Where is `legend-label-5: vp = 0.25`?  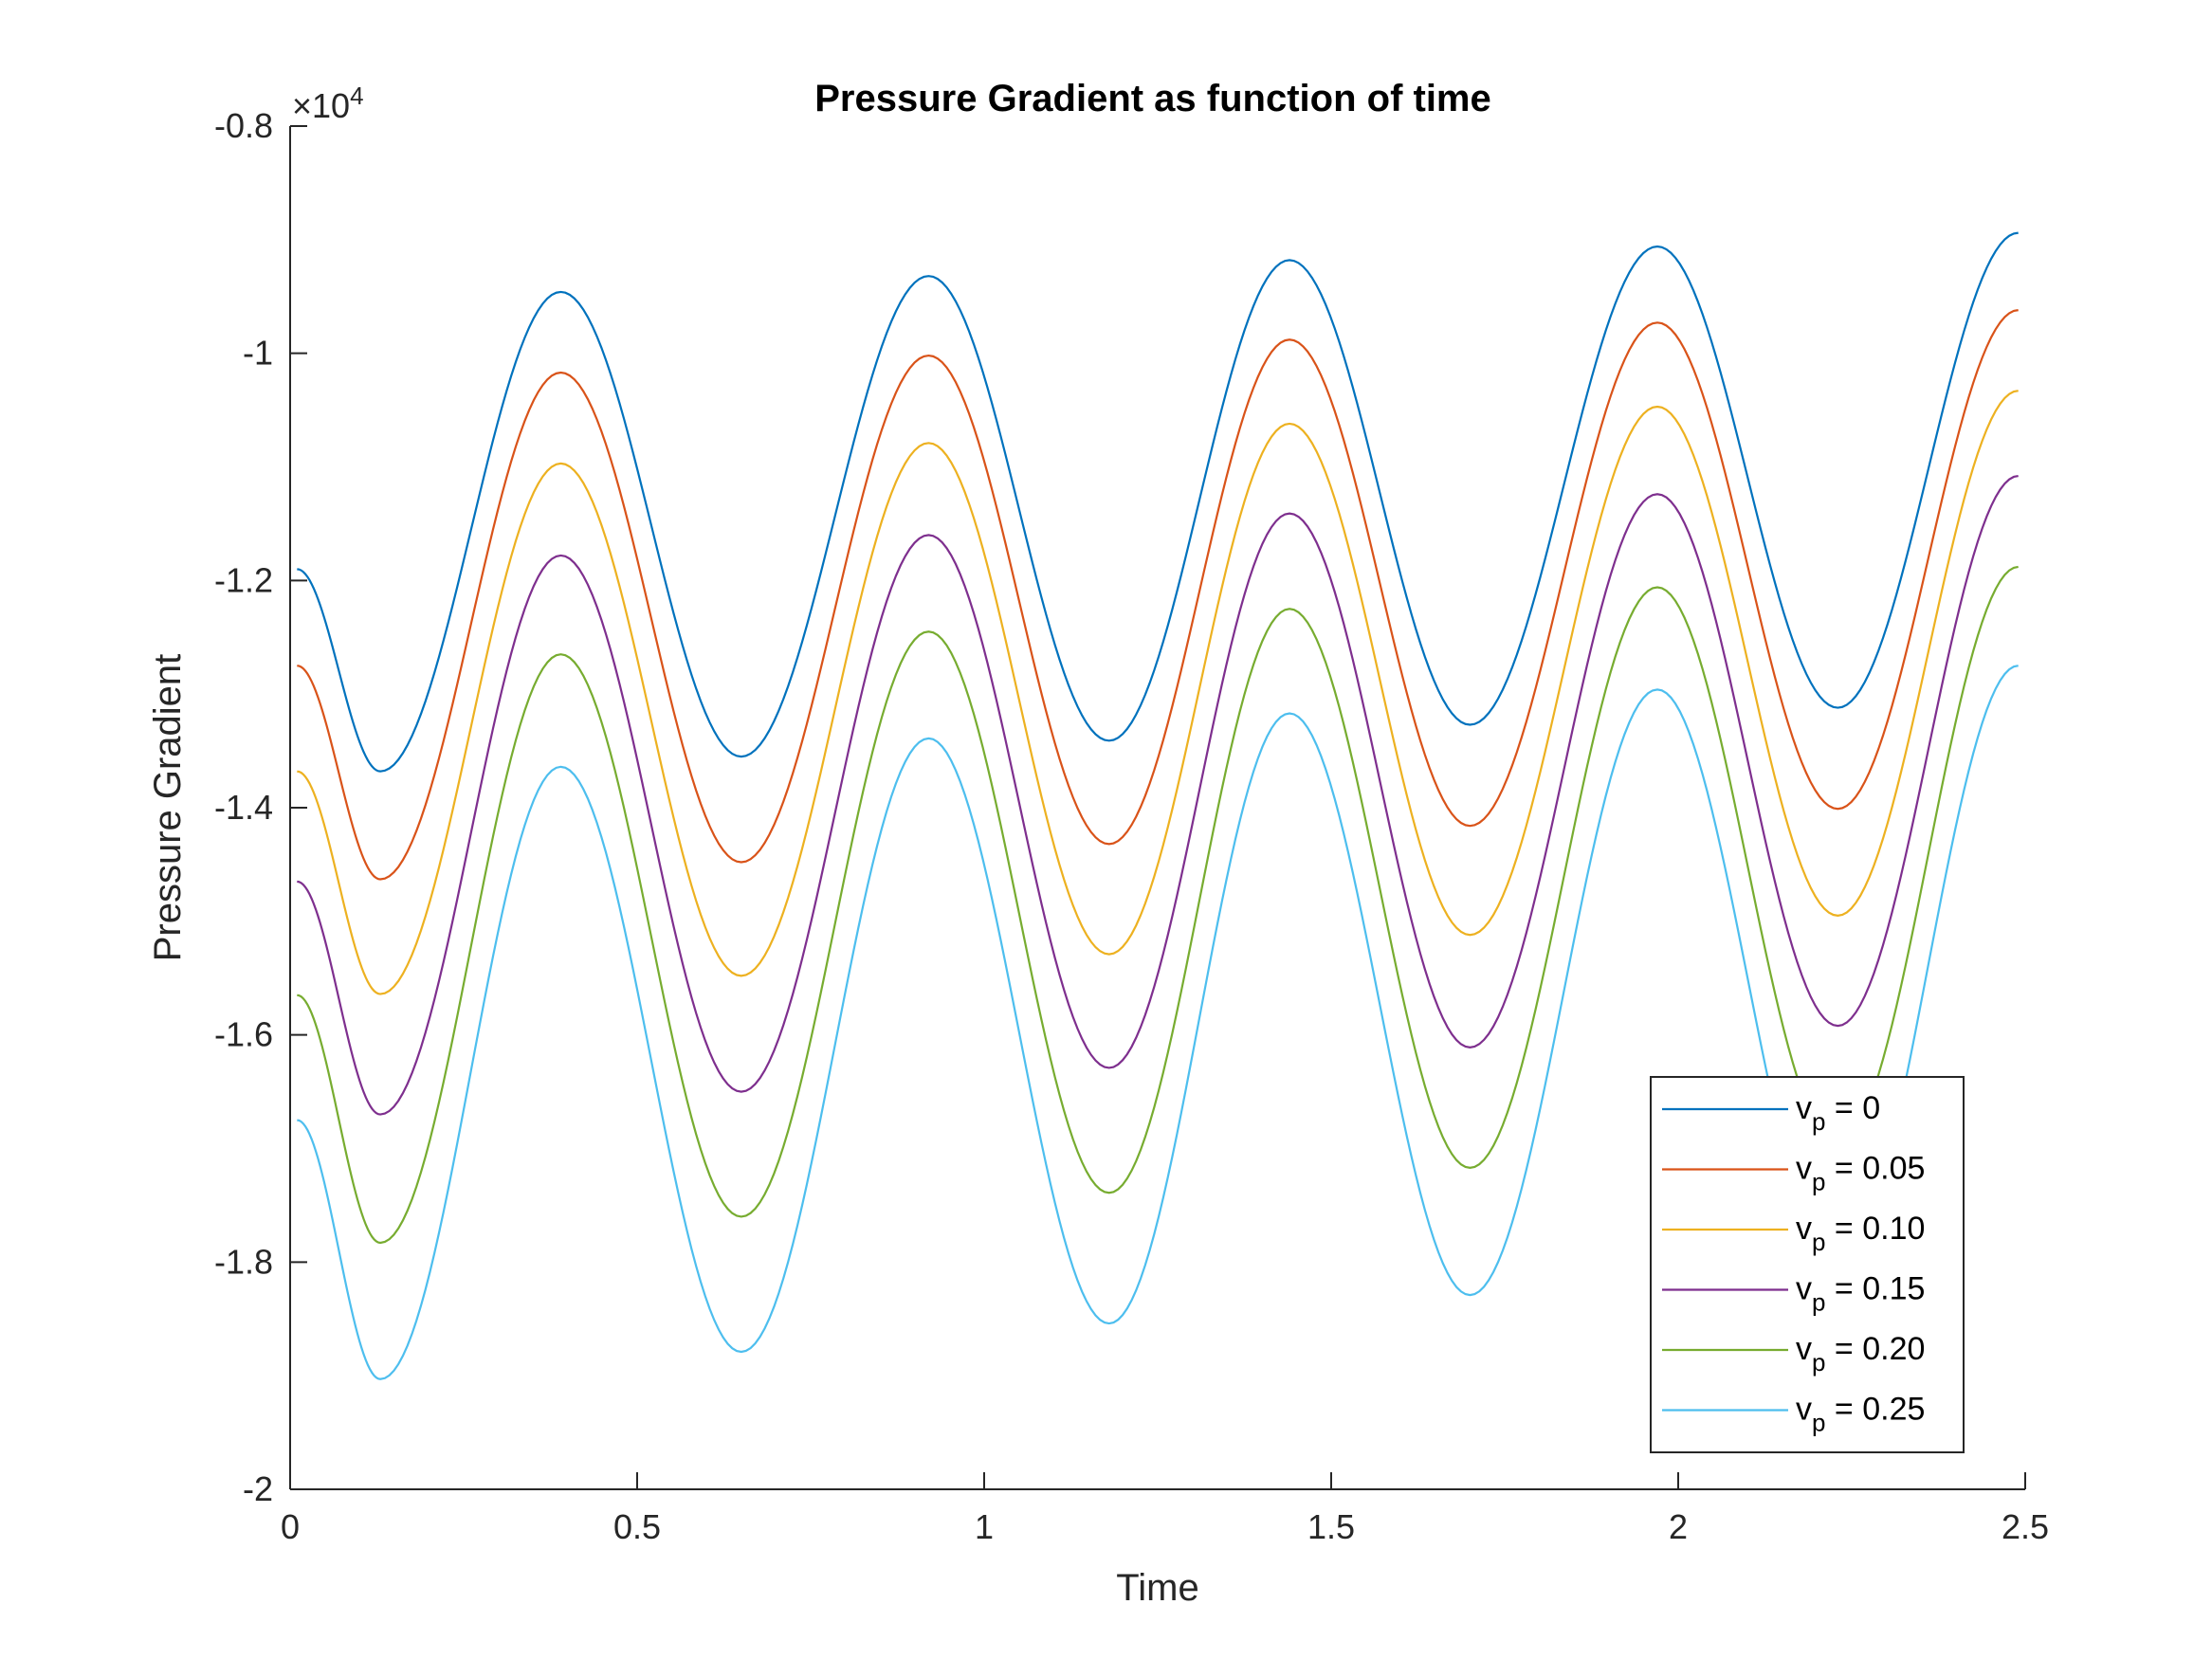
legend-label-5: vp = 0.25 is located at coordinates (1860, 1414).